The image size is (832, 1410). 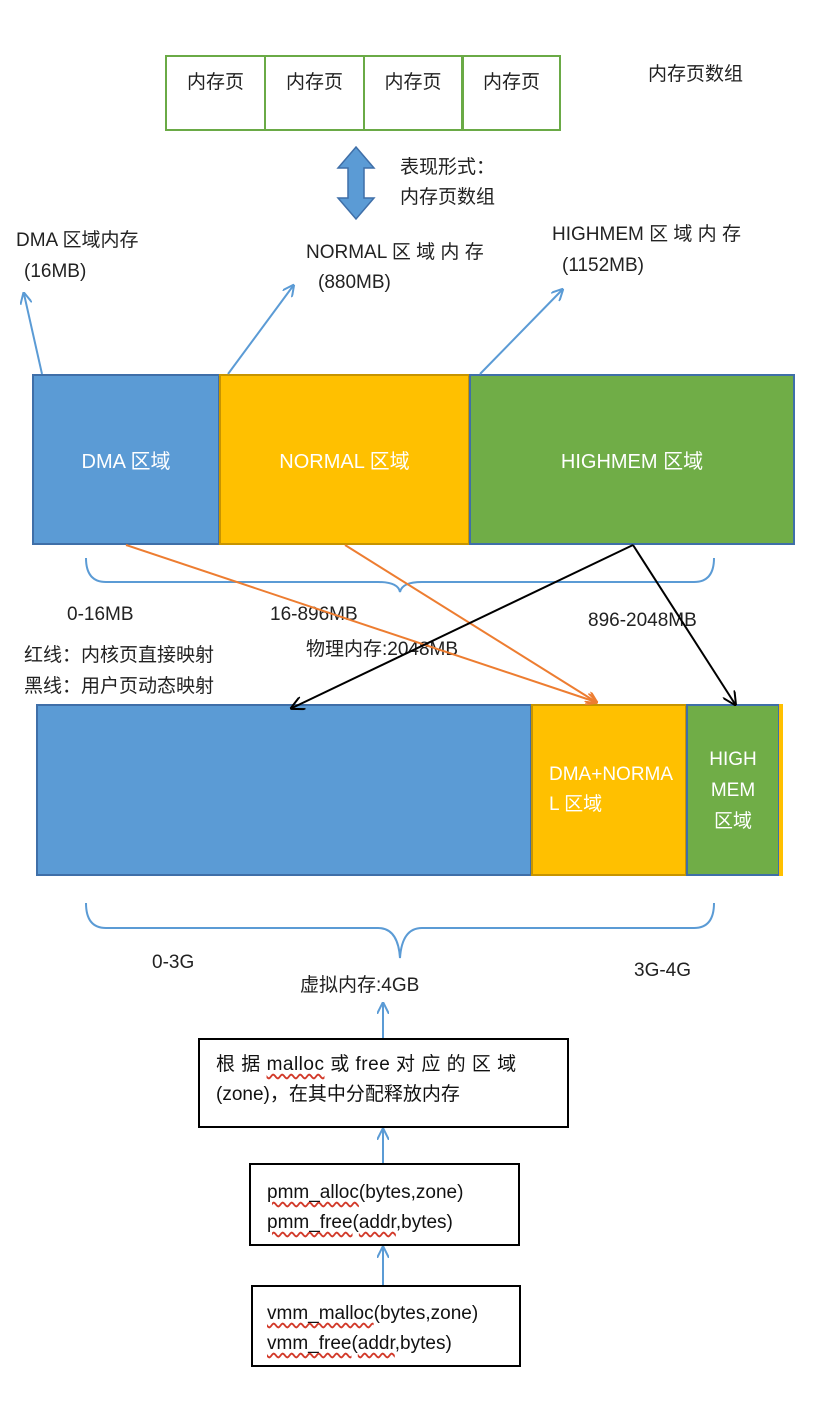 I want to click on dma-label-arrow, so click(x=33, y=334).